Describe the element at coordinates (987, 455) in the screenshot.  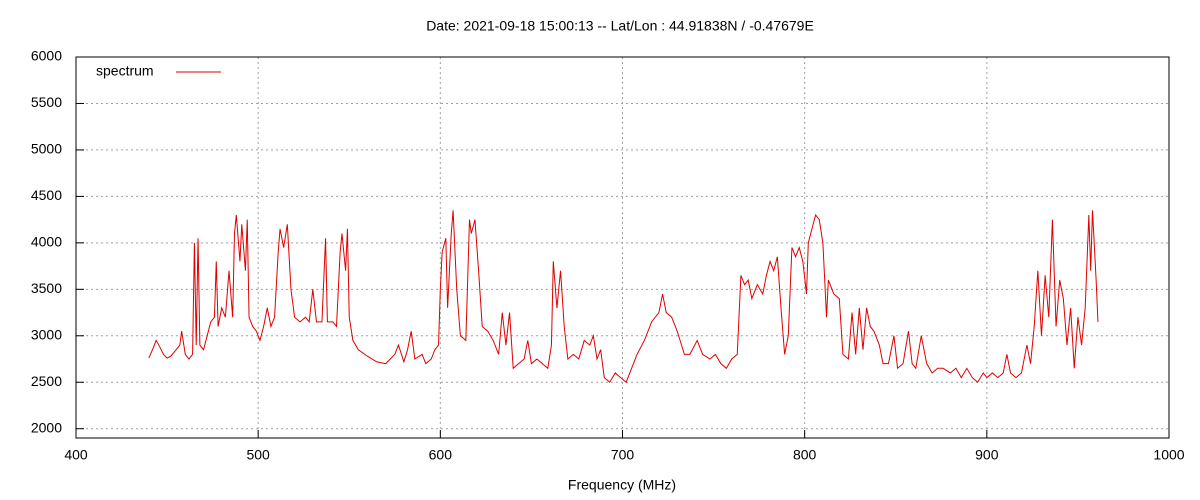
I see `x-tick-label: 900` at that location.